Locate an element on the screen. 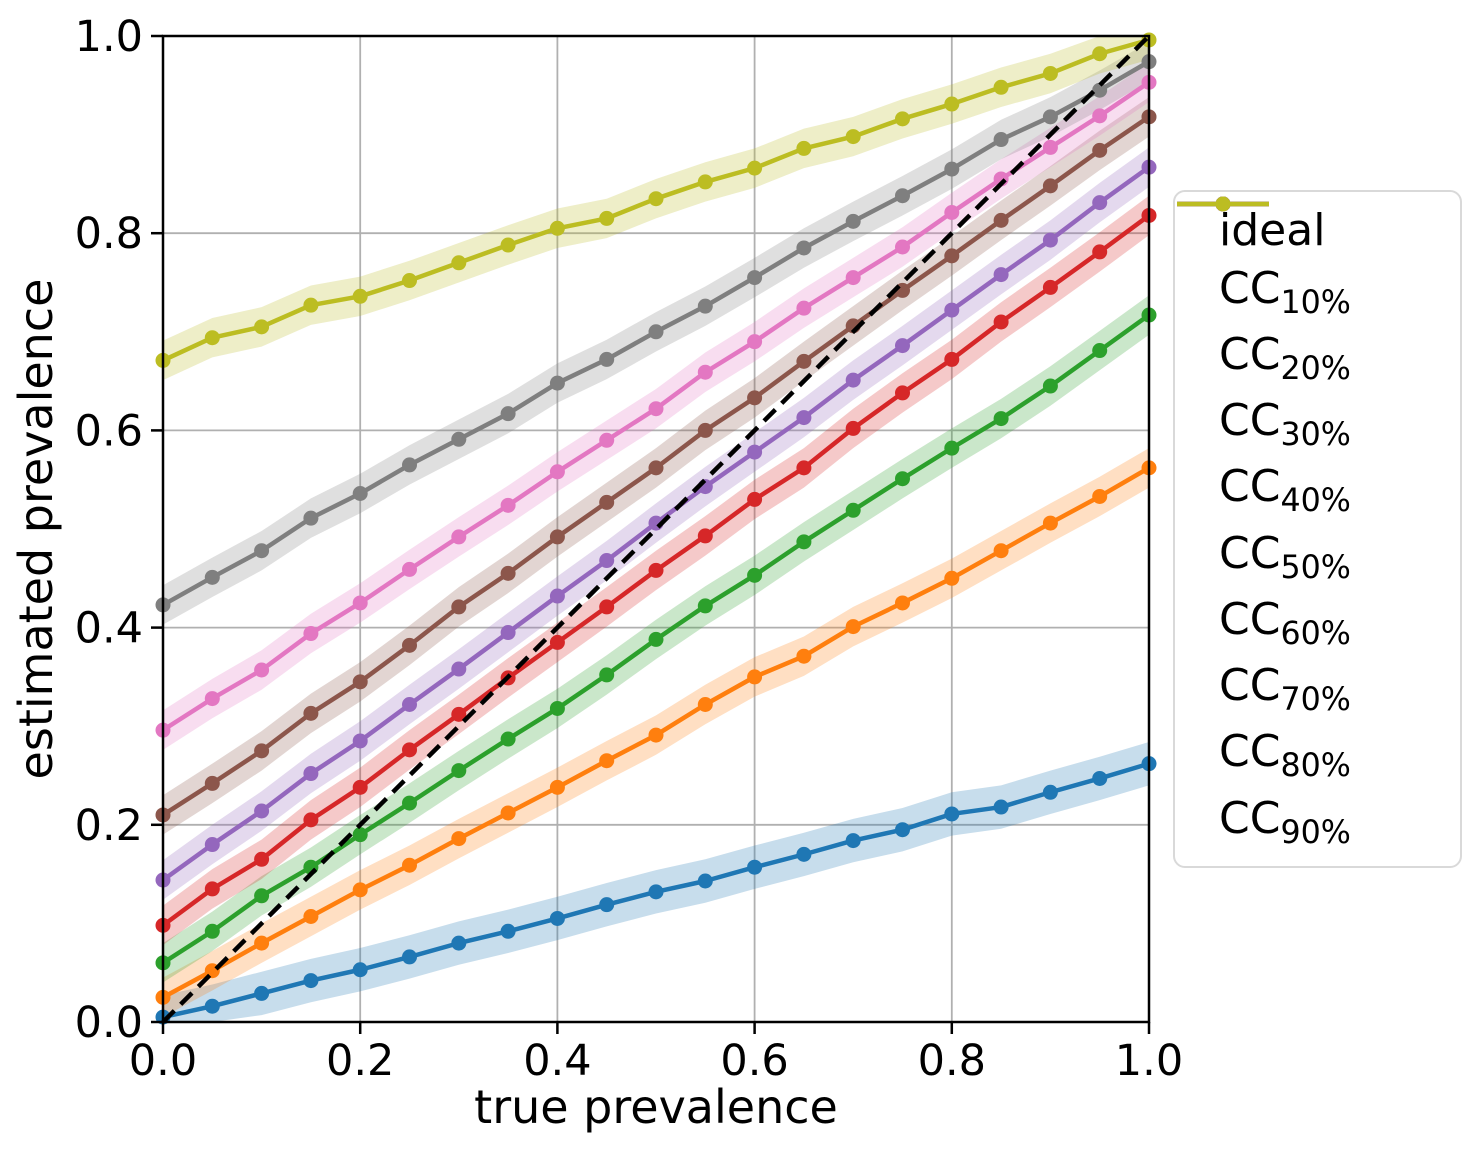 This screenshot has height=1159, width=1483. x-tick-label: 0.4 is located at coordinates (557, 1061).